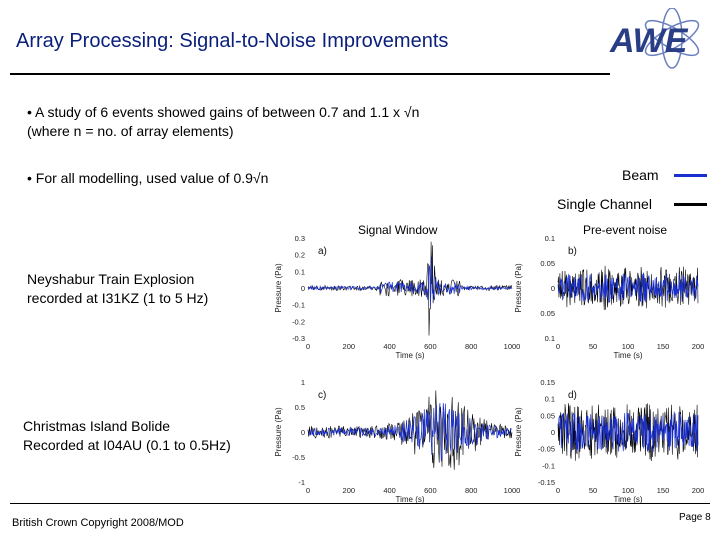  I want to click on event2-caption-line2: Recorded at I04AU (0.1 to 0.5Hz), so click(127, 445).